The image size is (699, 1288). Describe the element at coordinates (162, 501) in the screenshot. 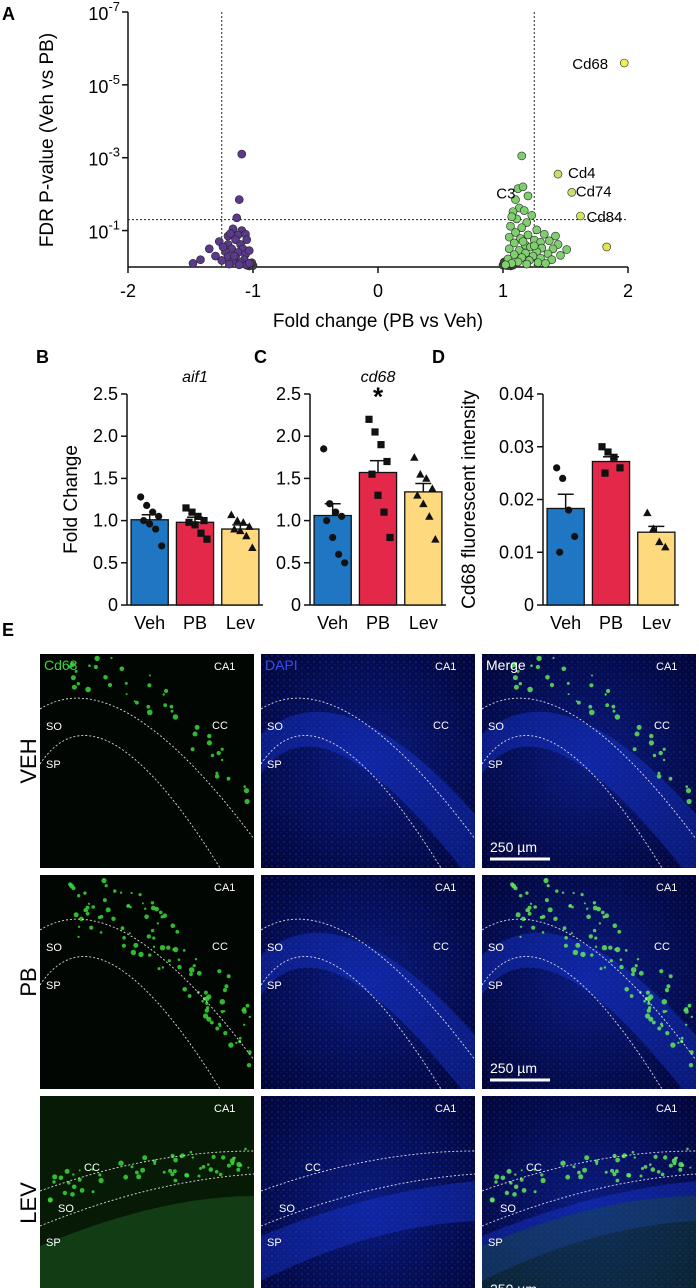

I see `bar-chart-aif1: 0 0.5 1.0 1.5 2.0 2.5 Veh PB Lev aif1 Fold Change` at that location.